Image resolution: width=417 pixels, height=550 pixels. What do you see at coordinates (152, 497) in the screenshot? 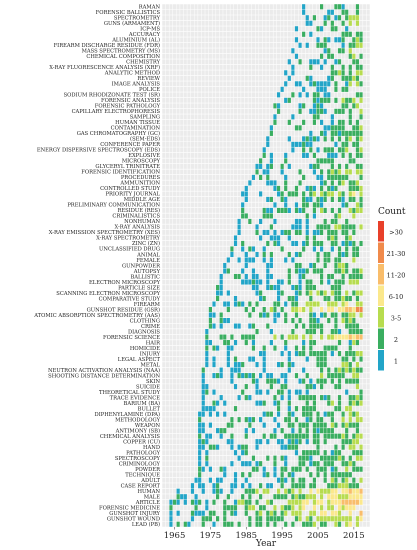
I see `y-tick-label: MALE` at bounding box center [152, 497].